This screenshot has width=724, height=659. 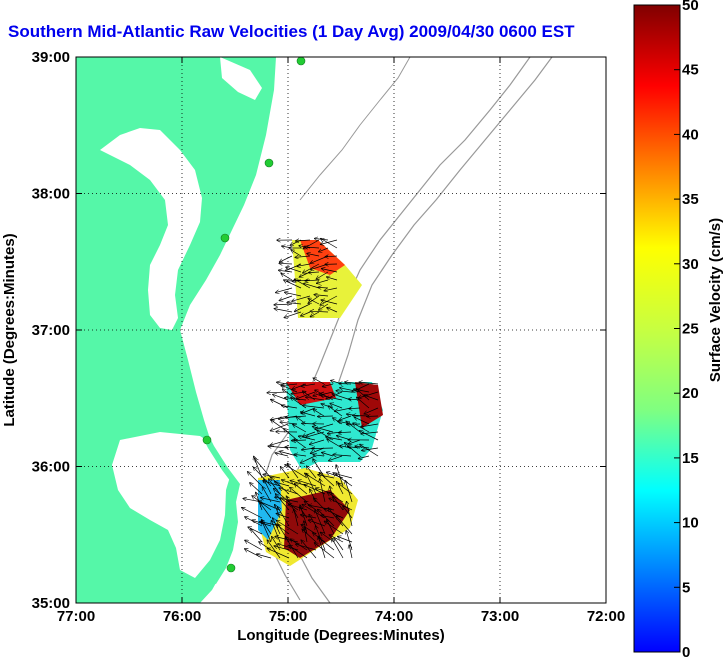 I want to click on colorbar-tick-label: 0, so click(x=686, y=651).